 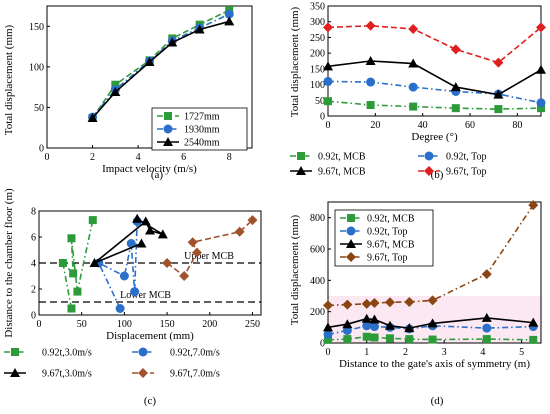 I want to click on x-tick-label: 80, so click(x=517, y=125).